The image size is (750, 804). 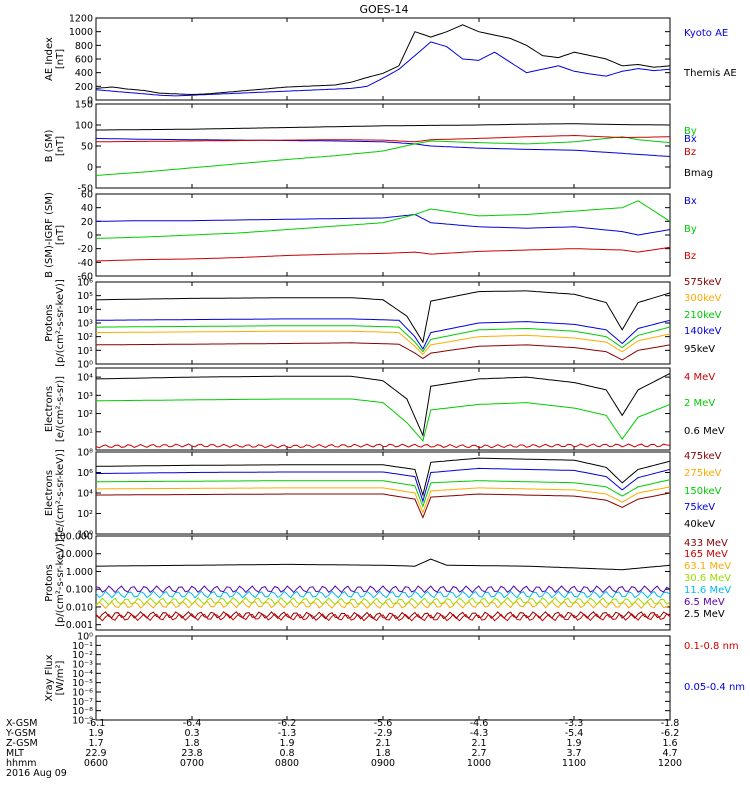 I want to click on y-axis-label: AE Index[nT], so click(x=55, y=59).